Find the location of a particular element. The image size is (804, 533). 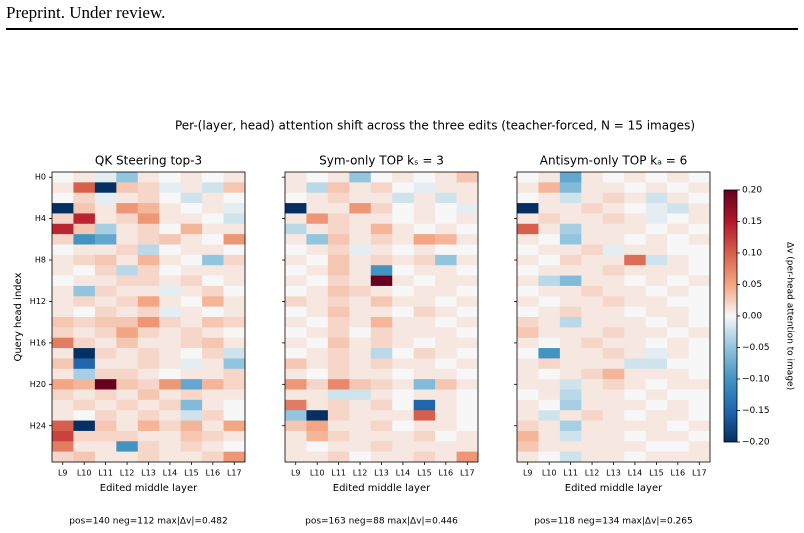

panel-footer: pos=163 neg=88 max|Δv|=0.446 is located at coordinates (381, 522).